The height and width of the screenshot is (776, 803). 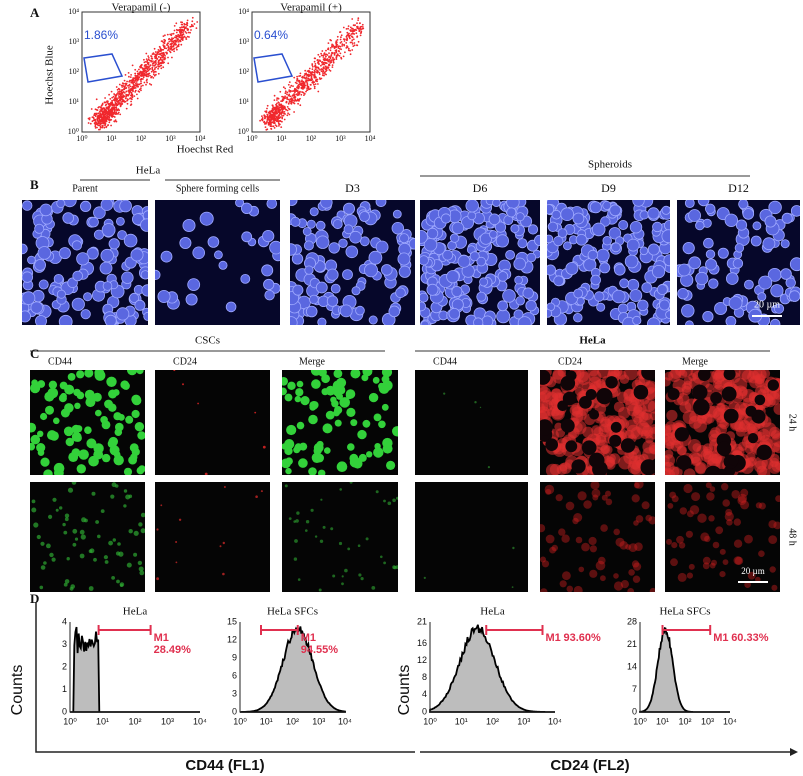 What do you see at coordinates (492, 668) in the screenshot?
I see `histogram` at bounding box center [492, 668].